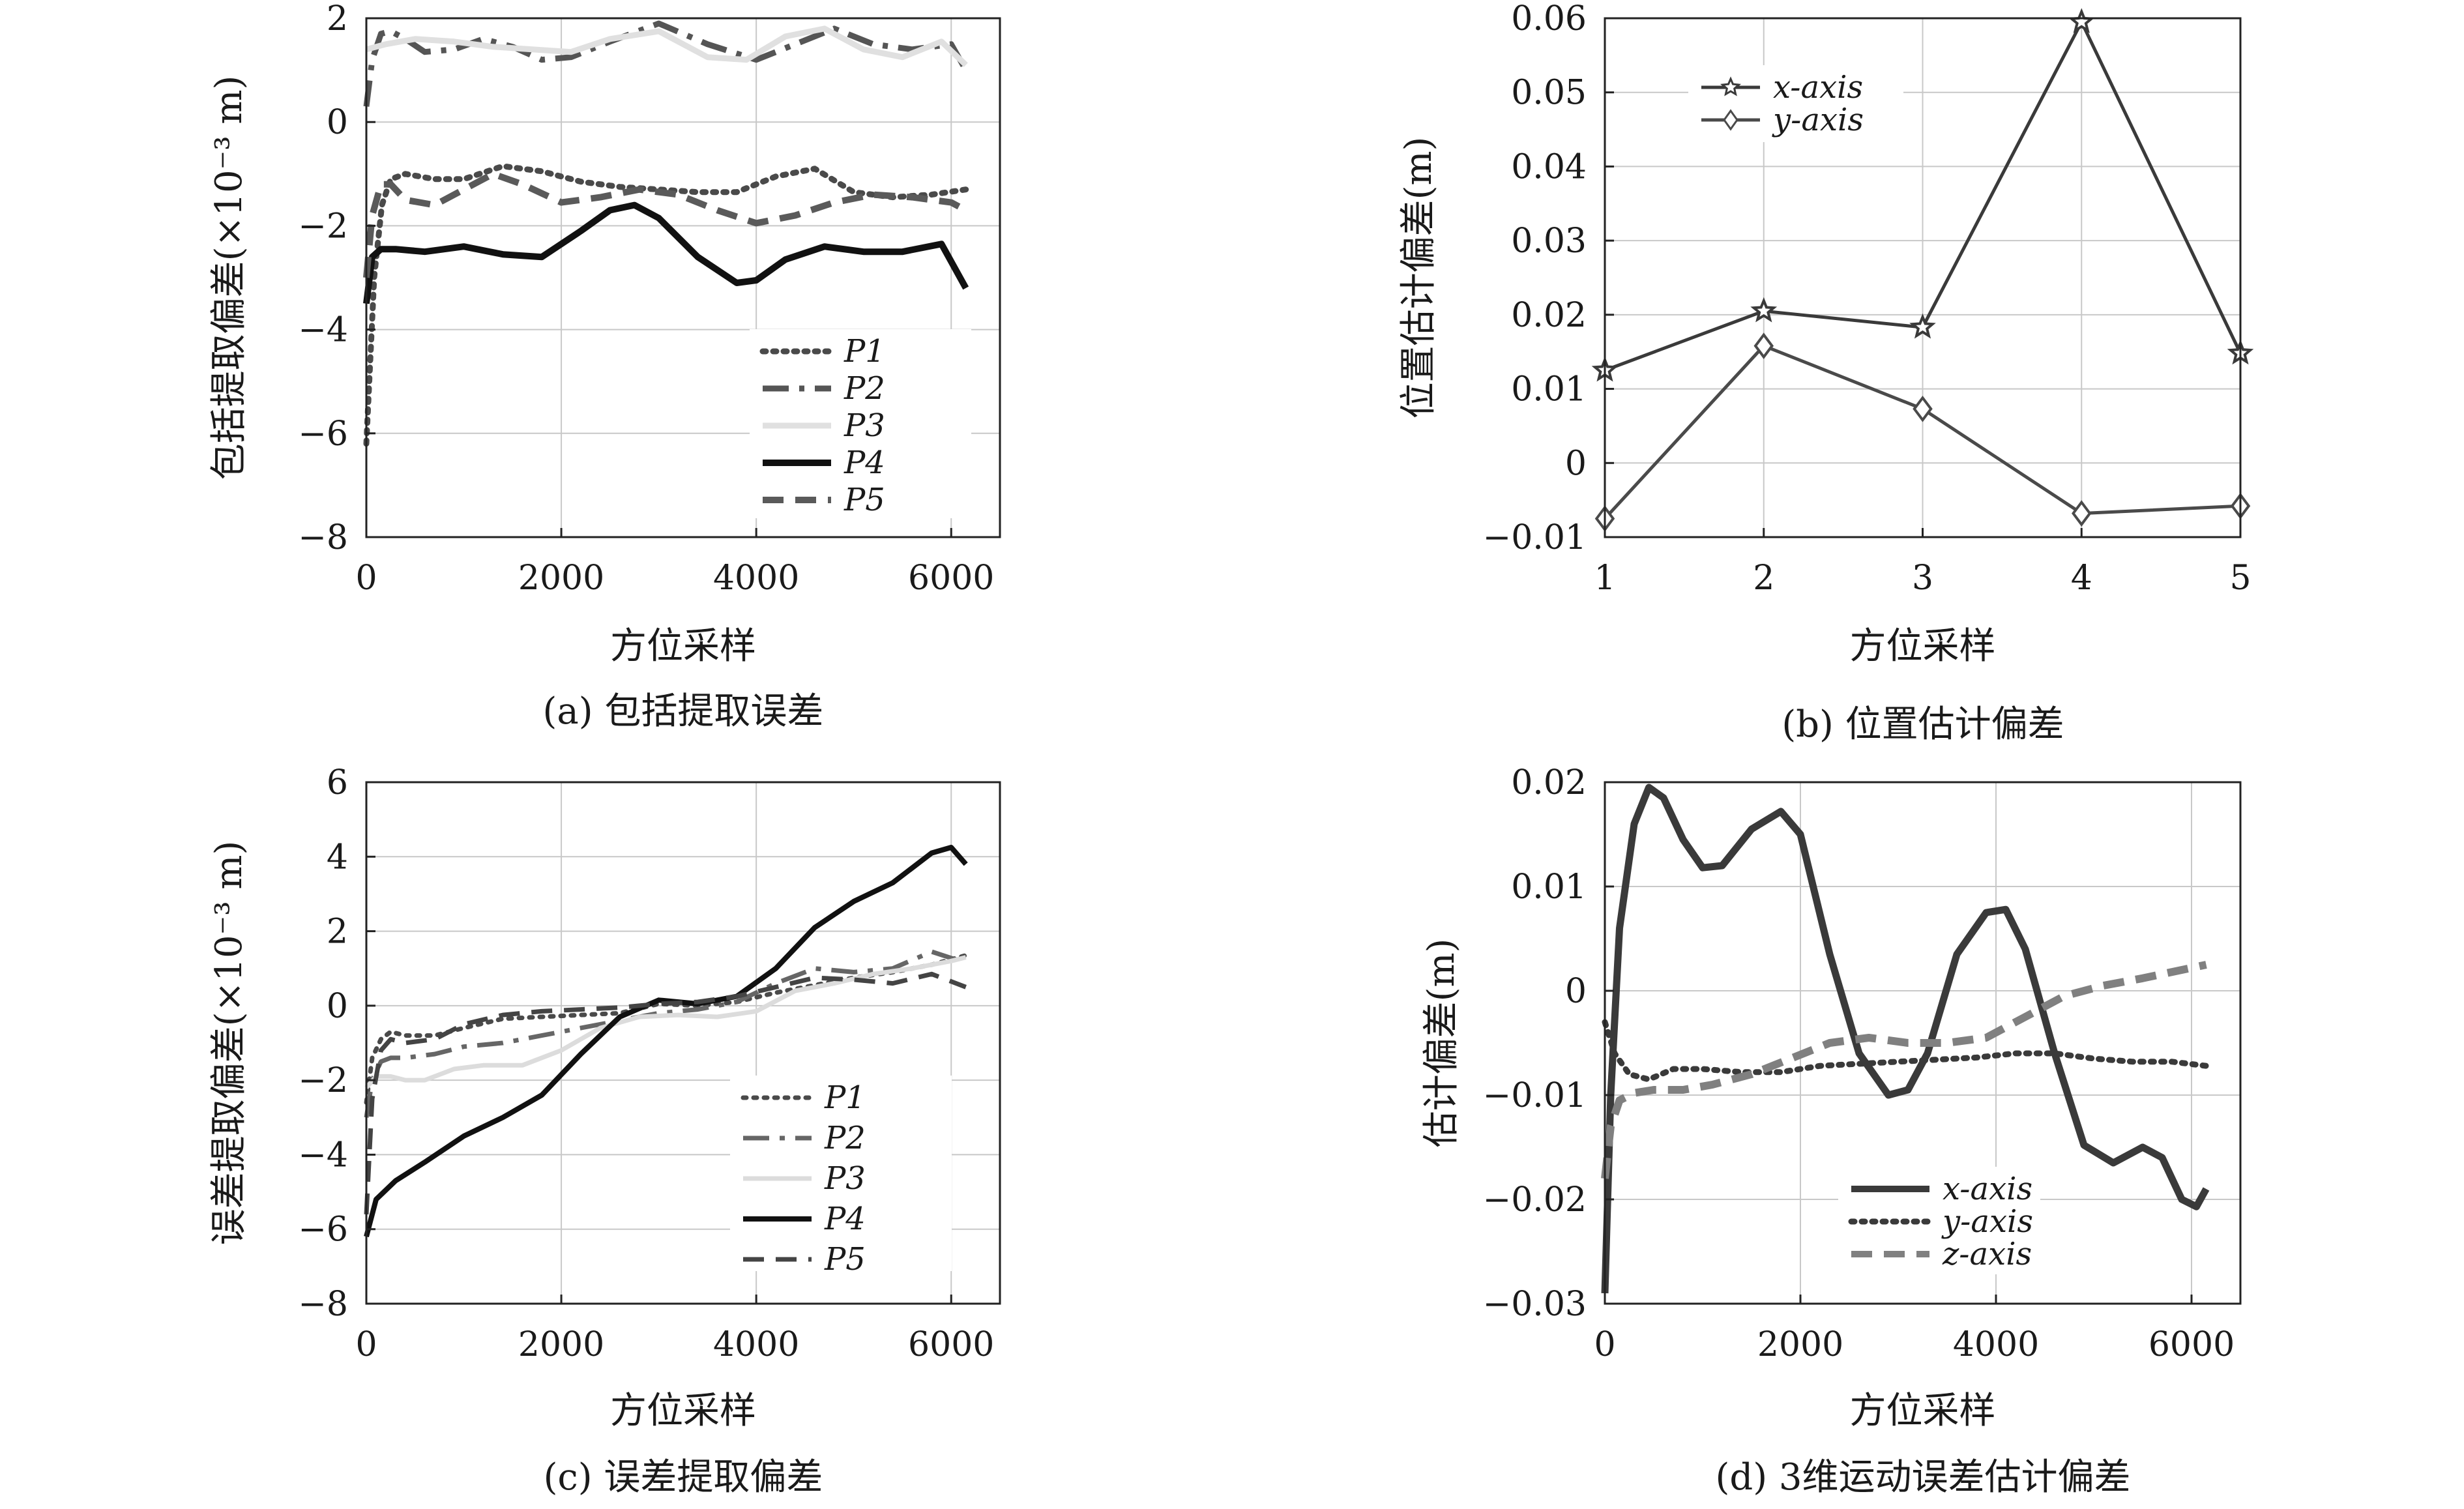 This screenshot has height=1509, width=2464. Describe the element at coordinates (1549, 93) in the screenshot. I see `y-tick-label: 0.05` at that location.